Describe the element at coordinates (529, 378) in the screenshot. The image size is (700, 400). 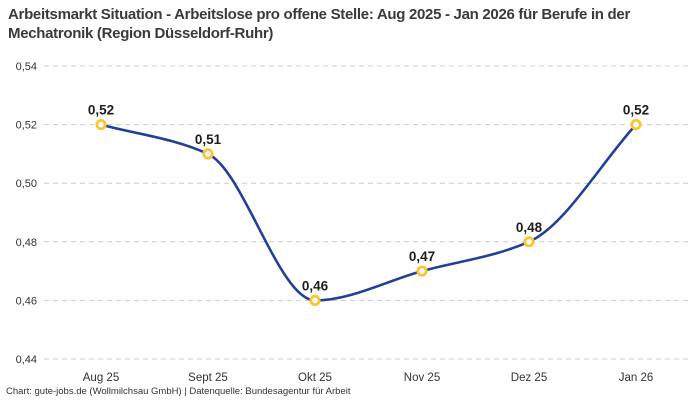
I see `x-axis-tick-label: Dez 25` at that location.